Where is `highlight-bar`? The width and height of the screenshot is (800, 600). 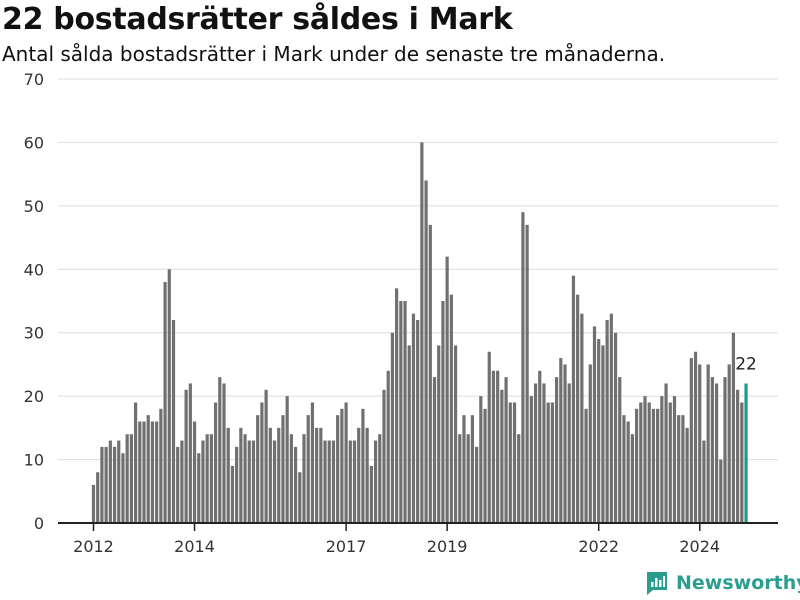
highlight-bar is located at coordinates (746, 453).